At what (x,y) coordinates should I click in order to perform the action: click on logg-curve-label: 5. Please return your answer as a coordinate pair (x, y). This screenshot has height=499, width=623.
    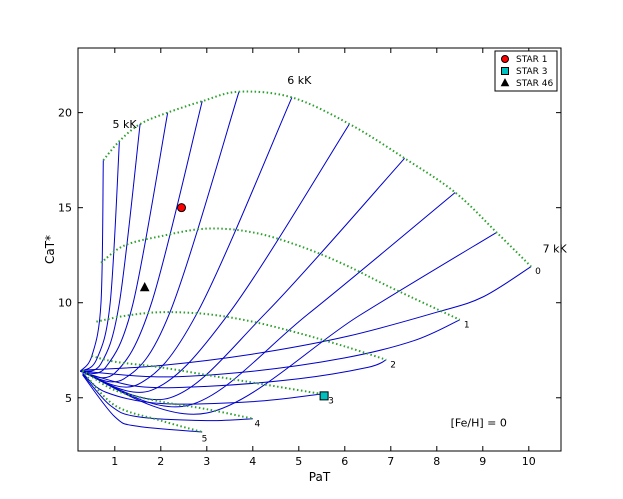
    Looking at the image, I should click on (205, 439).